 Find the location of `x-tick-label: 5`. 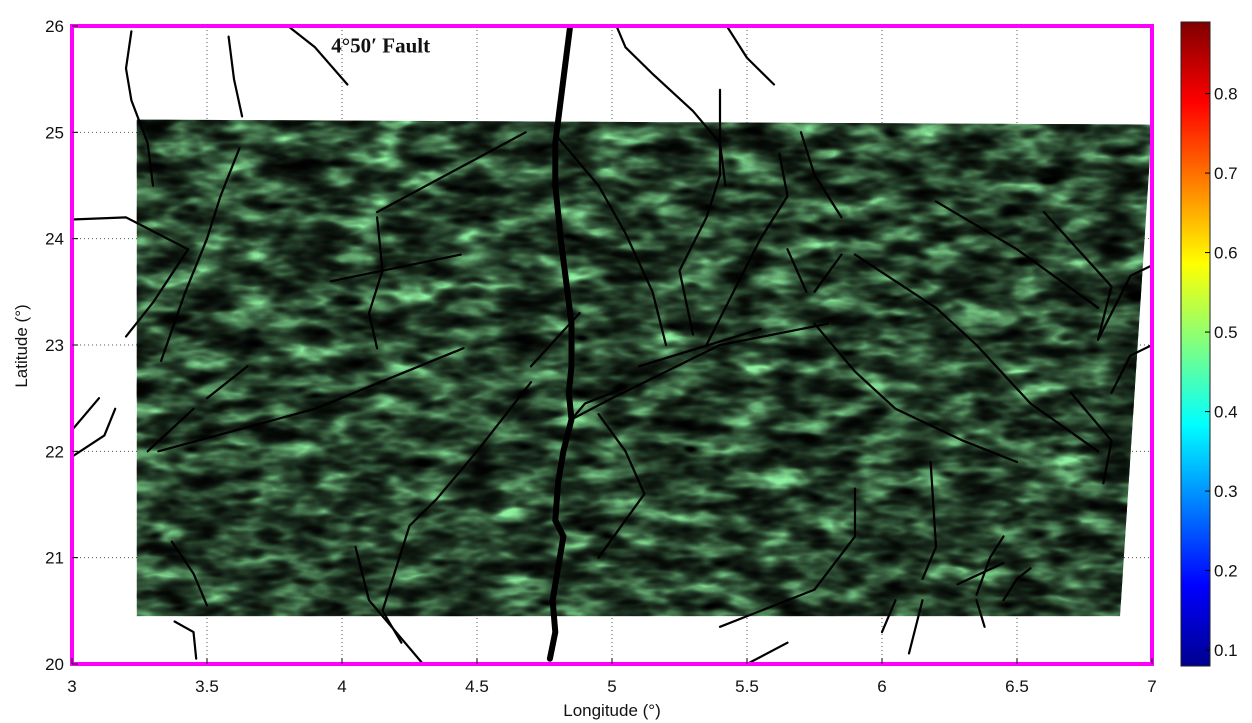

x-tick-label: 5 is located at coordinates (611, 686).